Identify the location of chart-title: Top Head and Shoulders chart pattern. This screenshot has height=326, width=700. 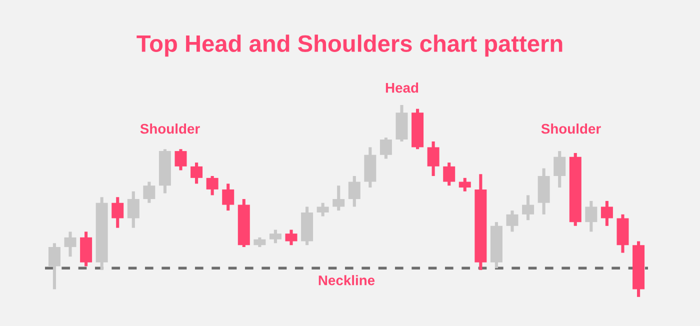
(349, 45).